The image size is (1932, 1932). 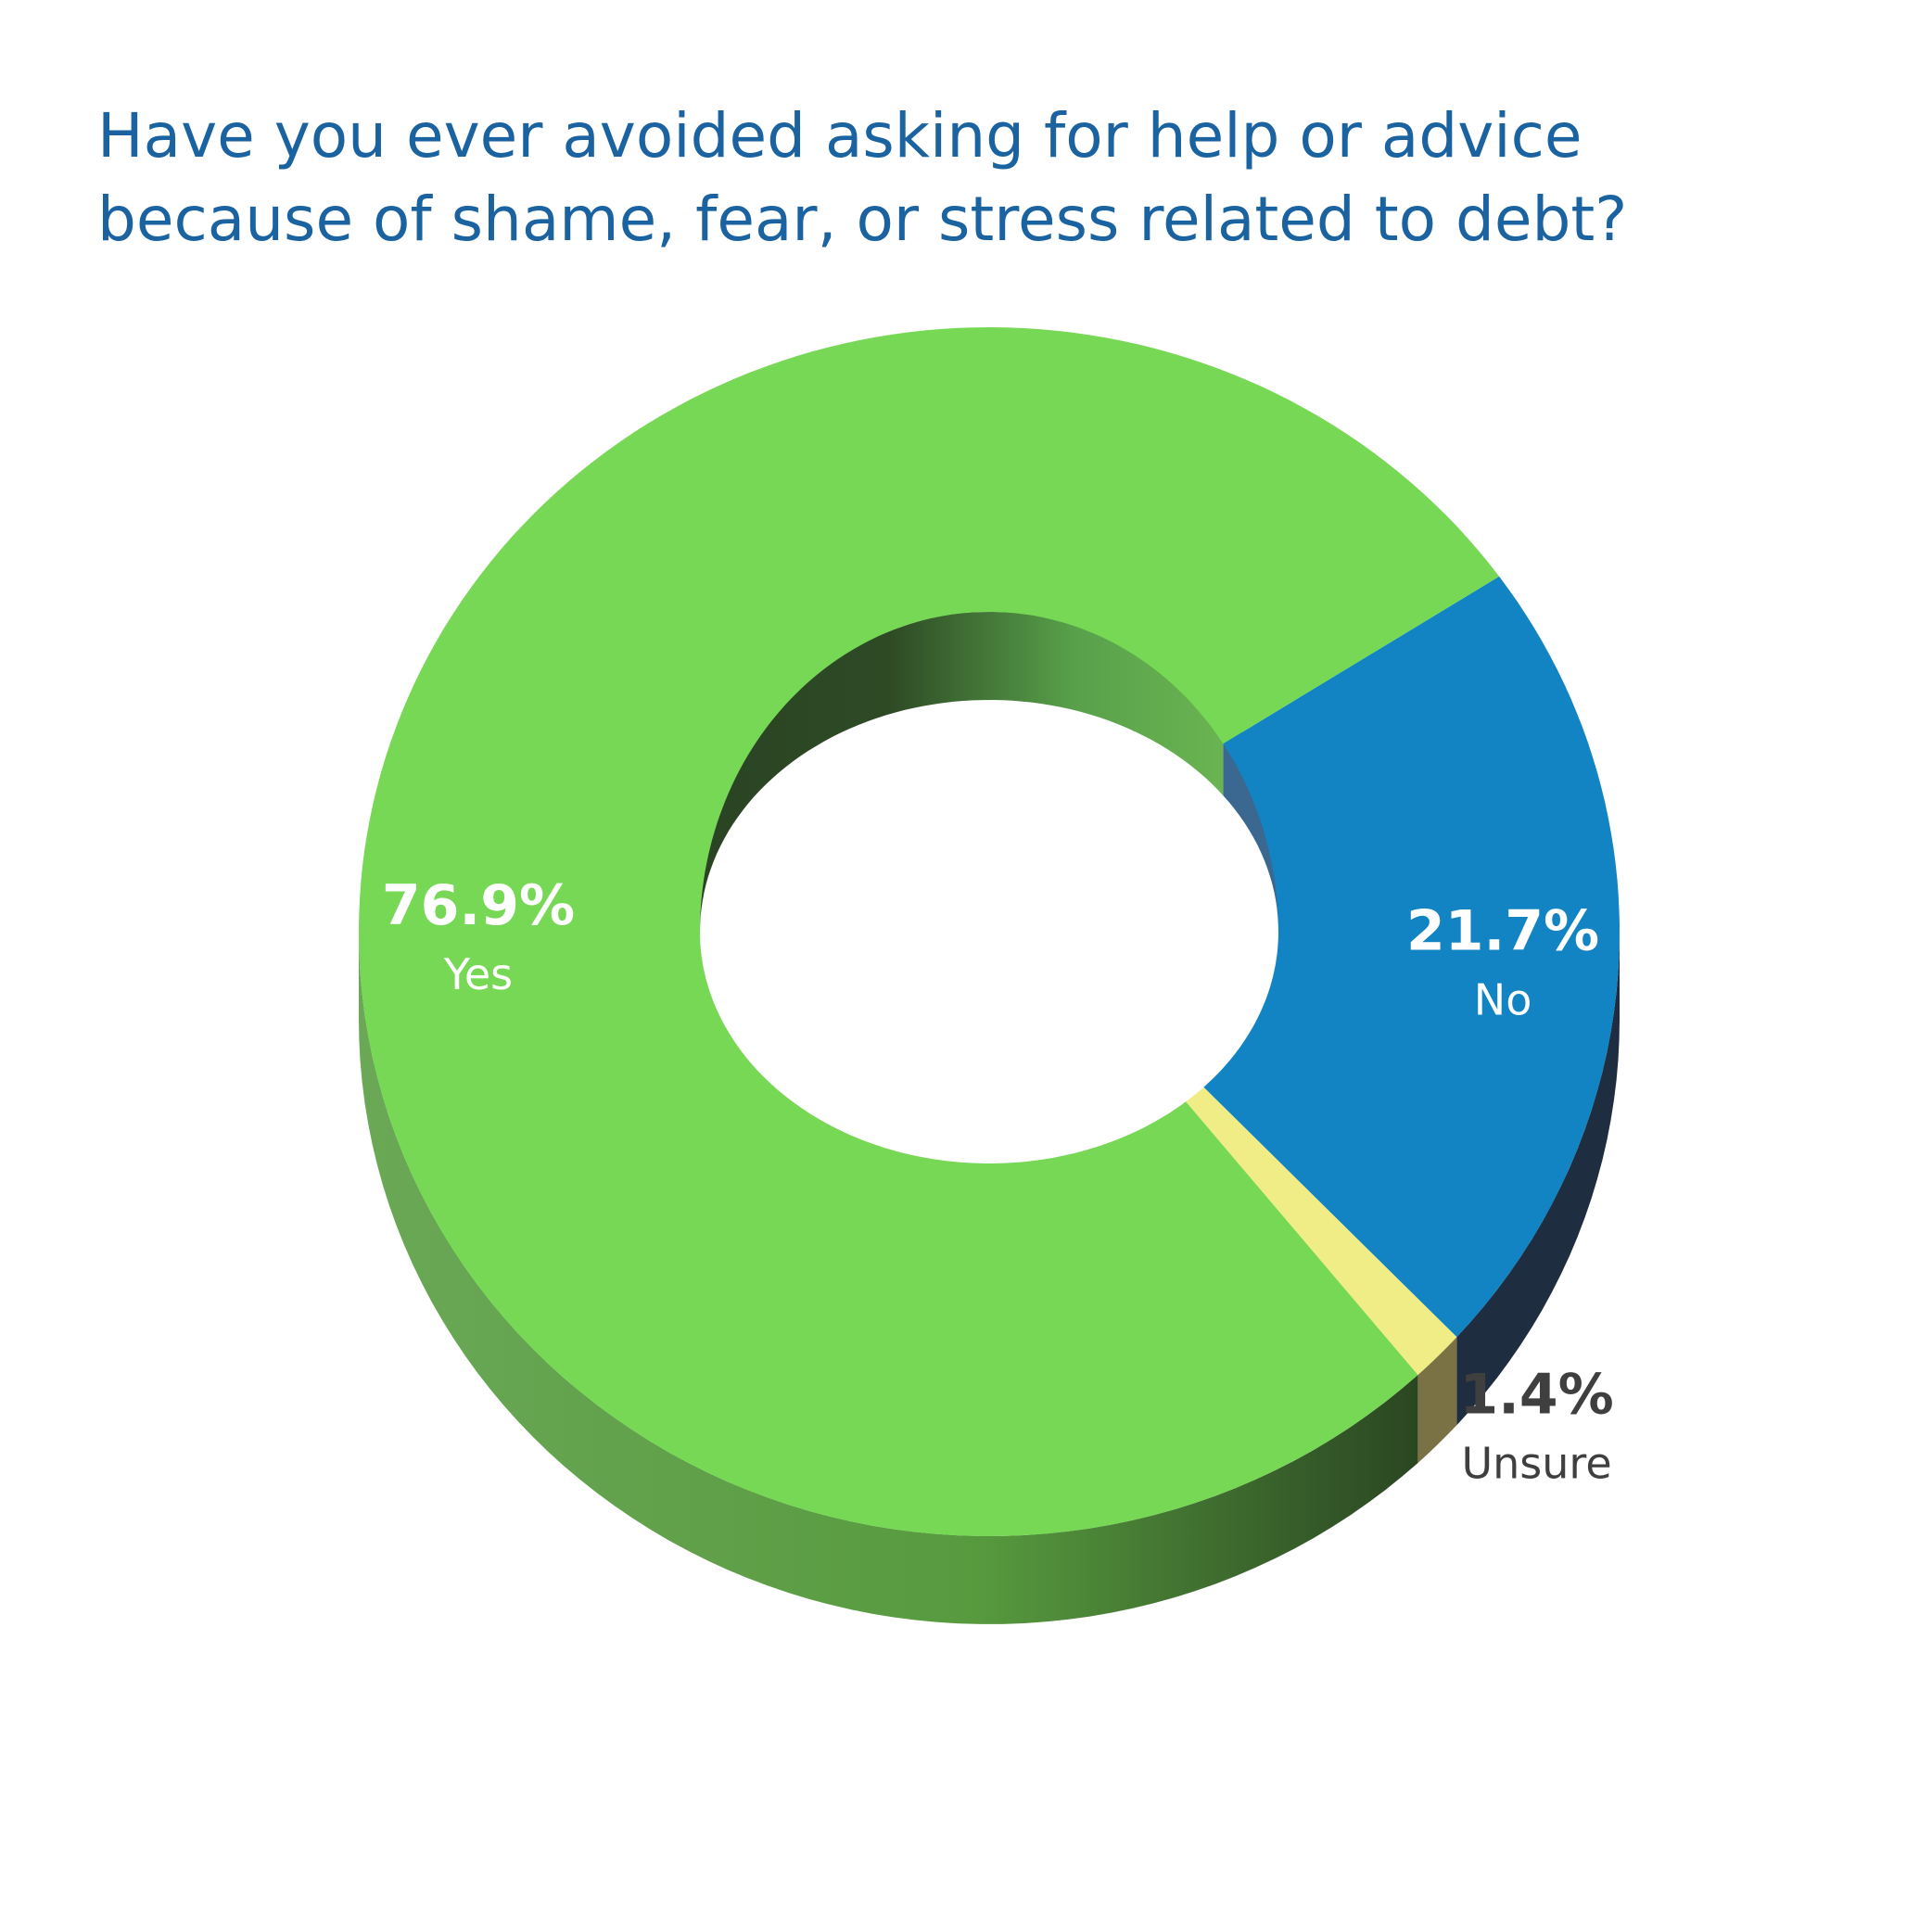 I want to click on side-wall-no, so click(x=1538, y=1179).